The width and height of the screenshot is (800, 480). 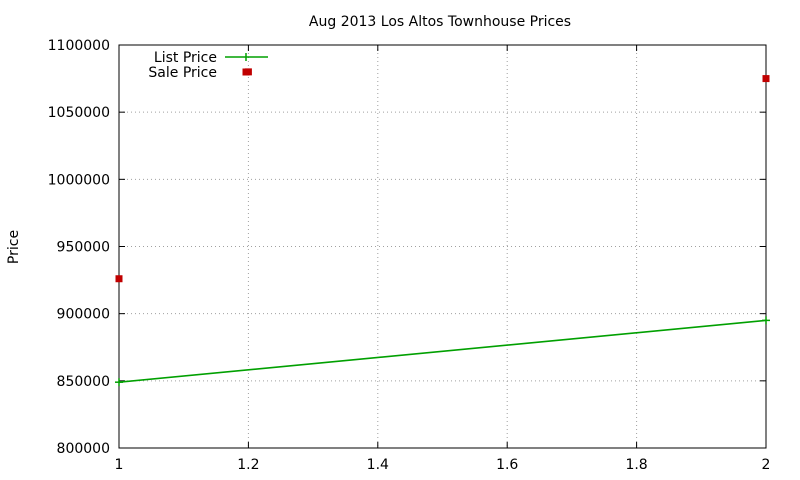 I want to click on y-tick-label: 1100000, so click(x=79, y=46).